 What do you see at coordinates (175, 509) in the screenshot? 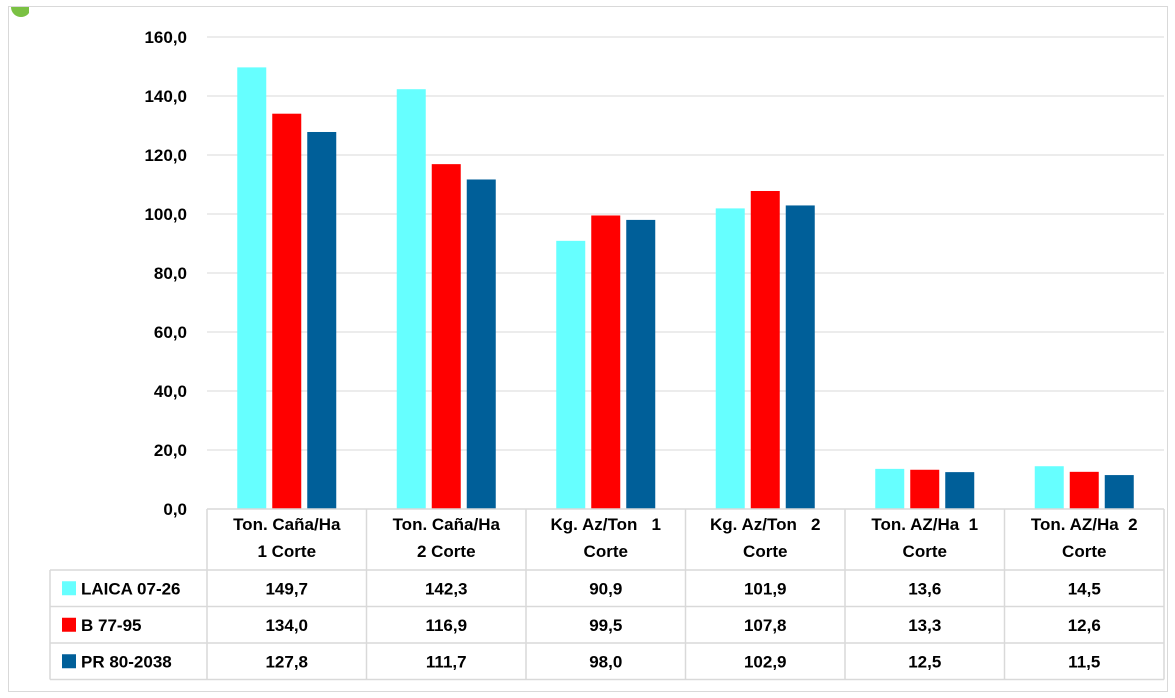
I see `y-tick-label: 0,0` at bounding box center [175, 509].